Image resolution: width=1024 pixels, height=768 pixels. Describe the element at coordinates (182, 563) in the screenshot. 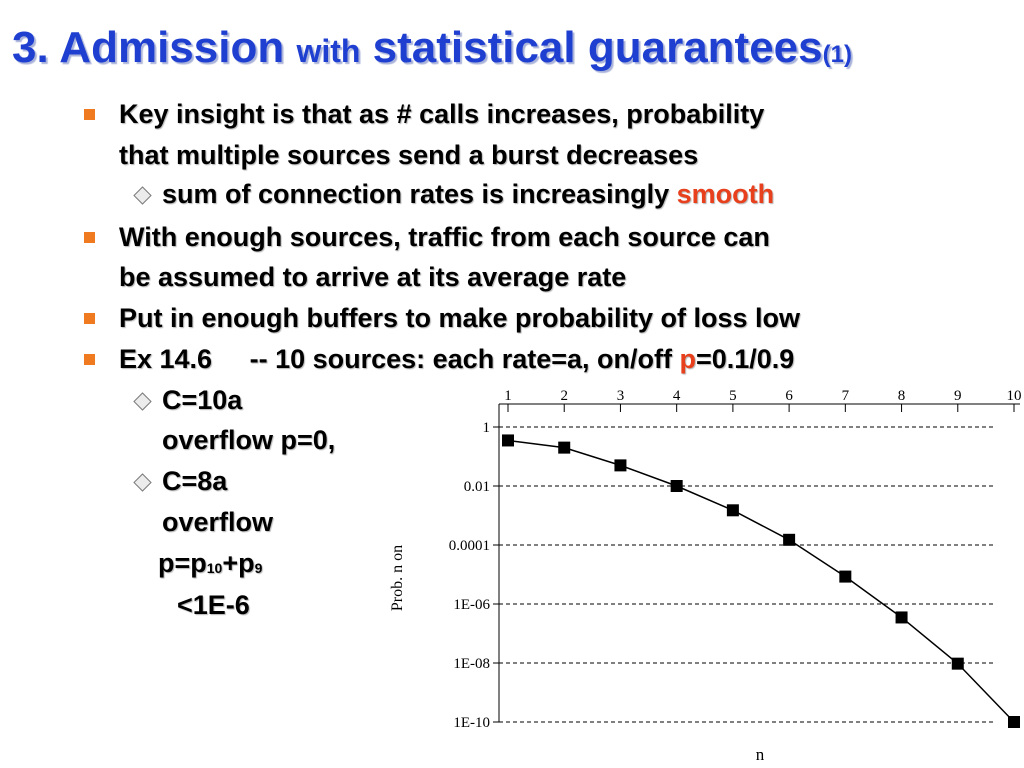

I see `sub-bullet-3-line-3-text: p=p` at that location.